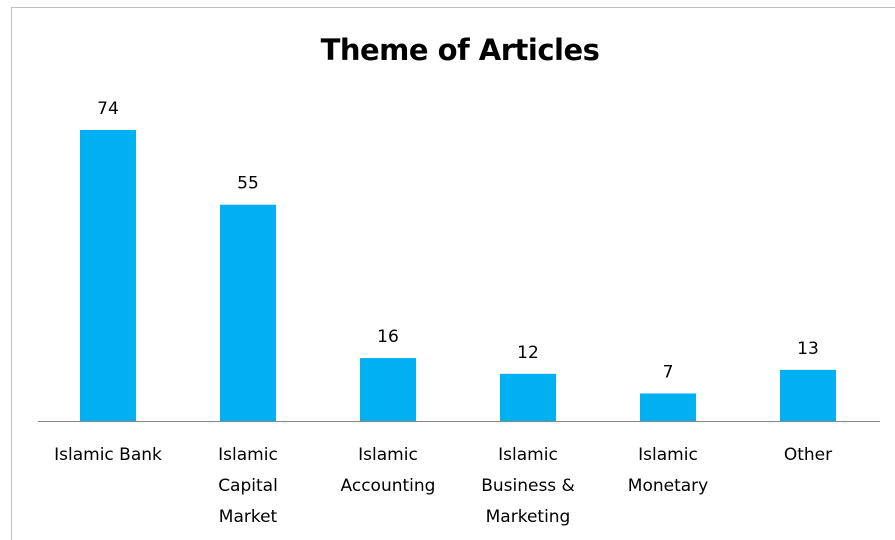  What do you see at coordinates (808, 349) in the screenshot?
I see `data-label-5: 13` at bounding box center [808, 349].